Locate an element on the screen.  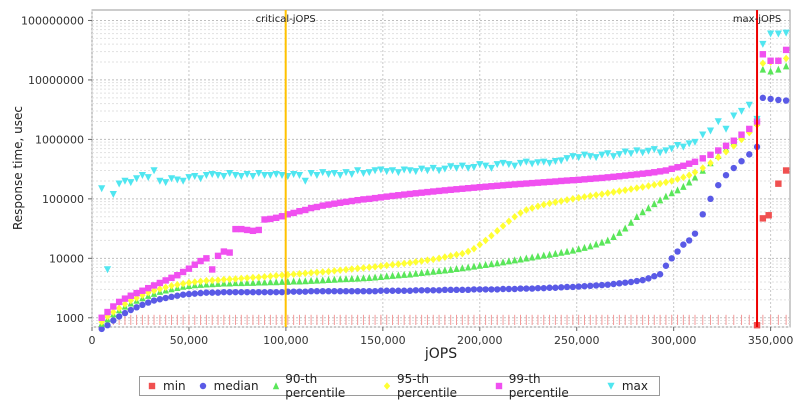
legend-symbol is located at coordinates (611, 386).